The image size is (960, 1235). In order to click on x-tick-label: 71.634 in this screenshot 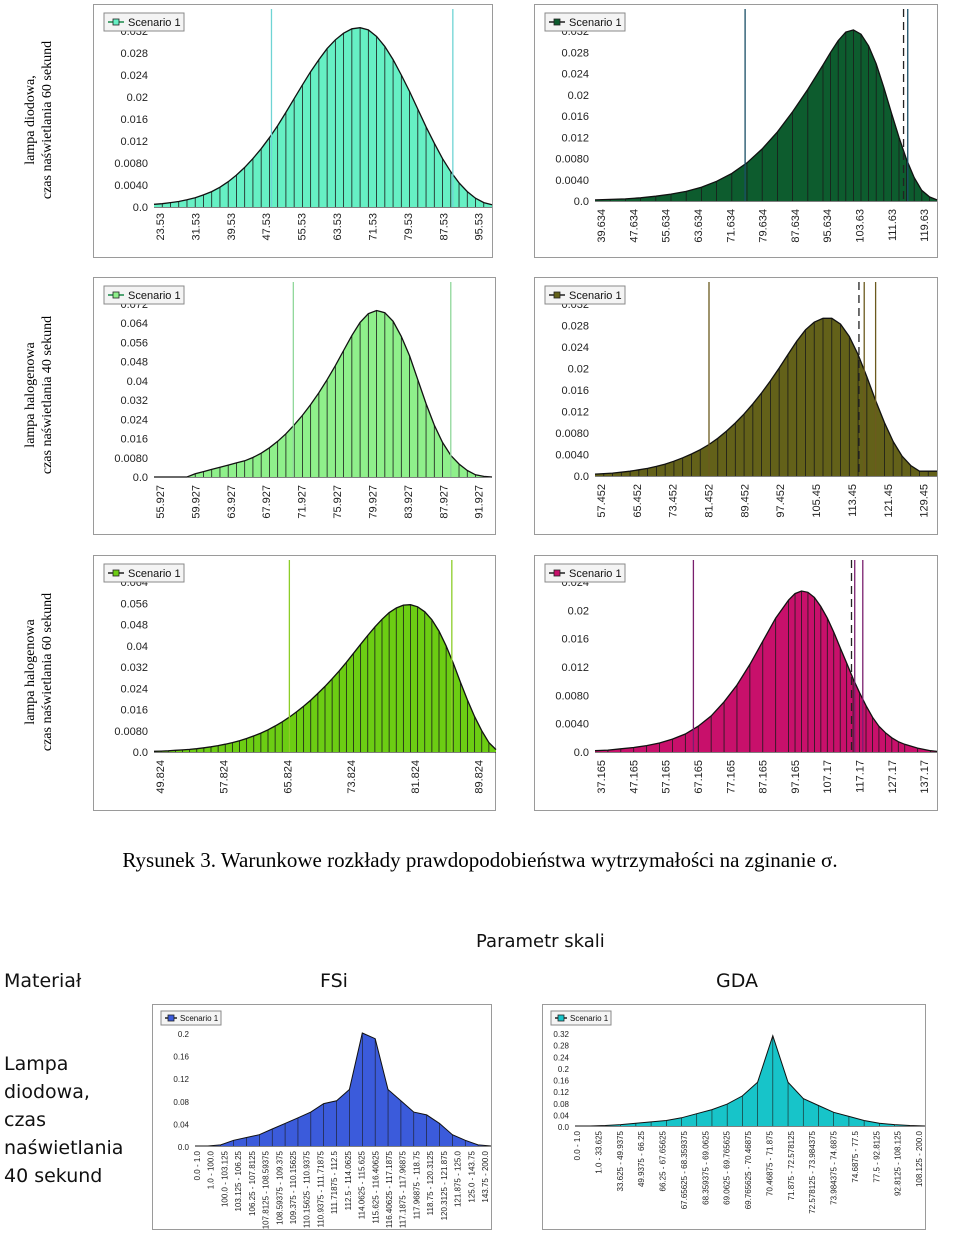, I will do `click(731, 226)`.